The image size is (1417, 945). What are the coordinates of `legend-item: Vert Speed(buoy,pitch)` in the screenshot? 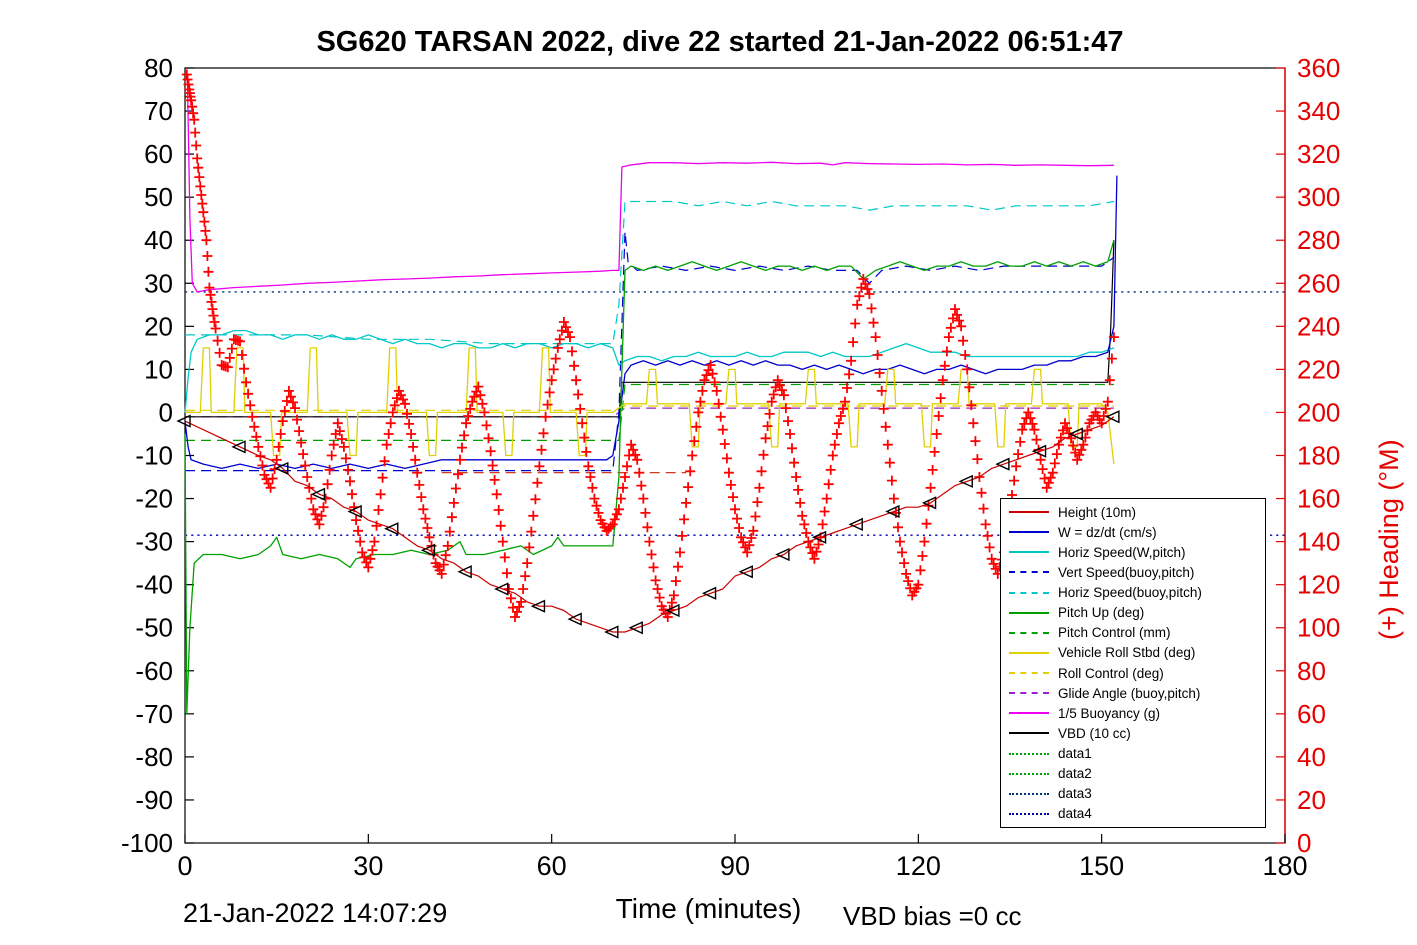 It's located at (1133, 572).